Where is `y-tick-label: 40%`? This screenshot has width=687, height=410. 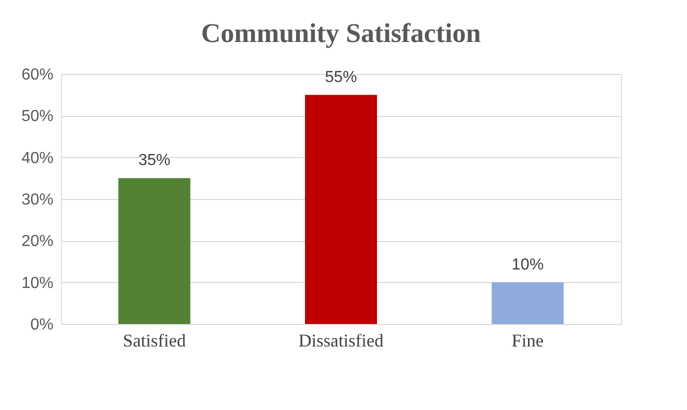 y-tick-label: 40% is located at coordinates (37, 158).